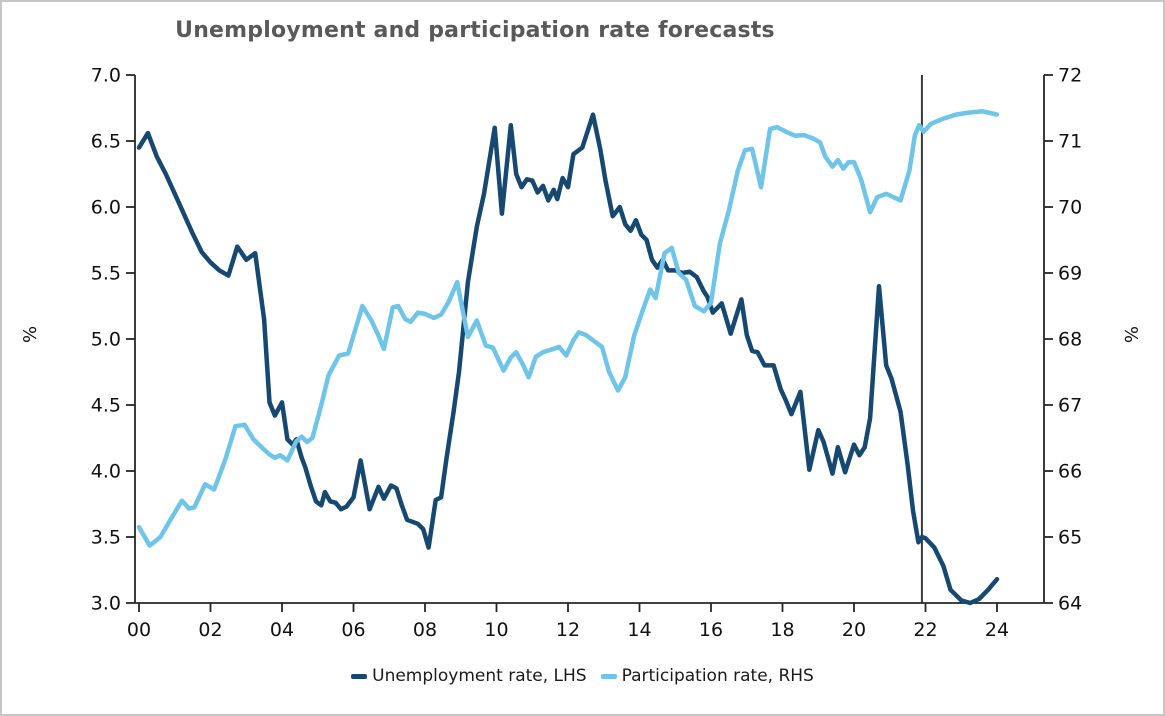  What do you see at coordinates (496, 630) in the screenshot?
I see `x-axis-tick-label: 10` at bounding box center [496, 630].